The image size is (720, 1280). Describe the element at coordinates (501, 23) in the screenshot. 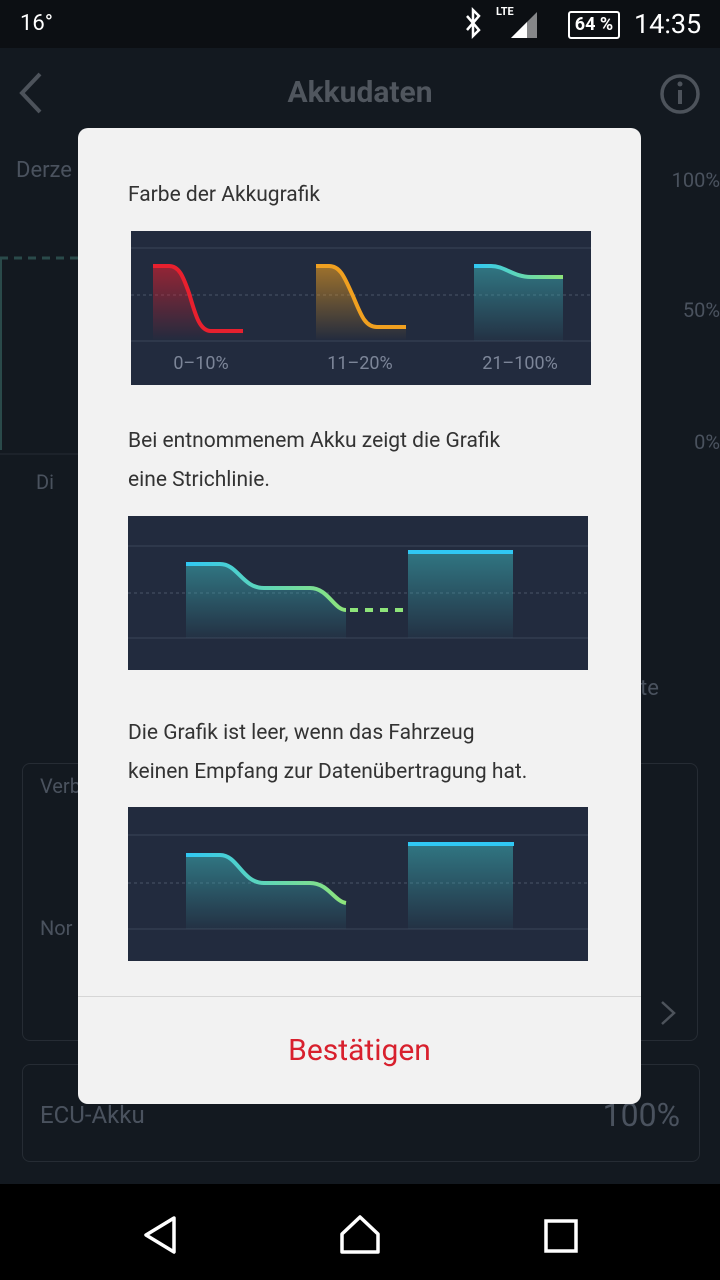

I see `status-icons` at that location.